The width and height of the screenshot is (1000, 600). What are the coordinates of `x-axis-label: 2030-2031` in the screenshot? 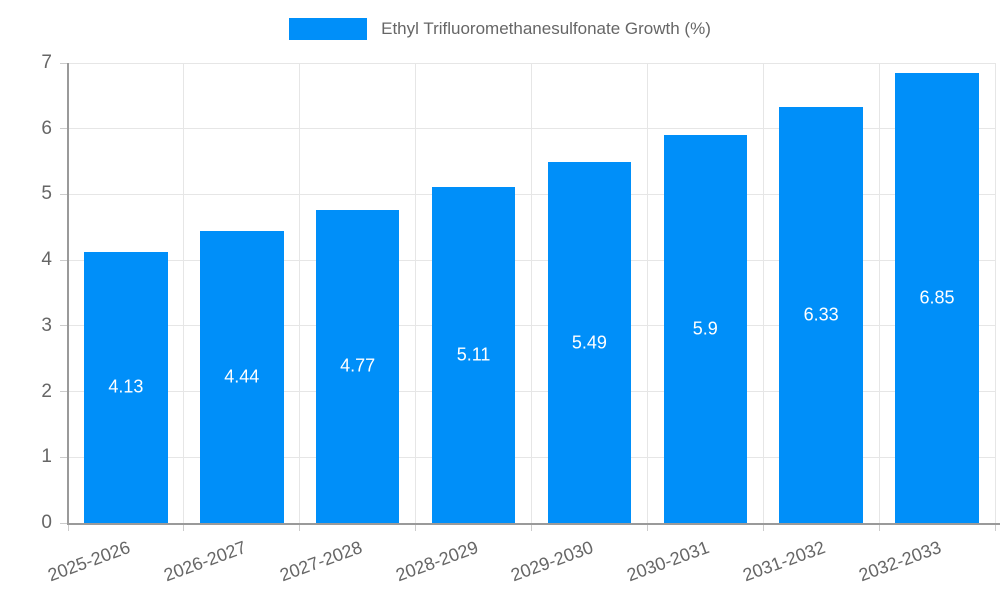 It's located at (668, 561).